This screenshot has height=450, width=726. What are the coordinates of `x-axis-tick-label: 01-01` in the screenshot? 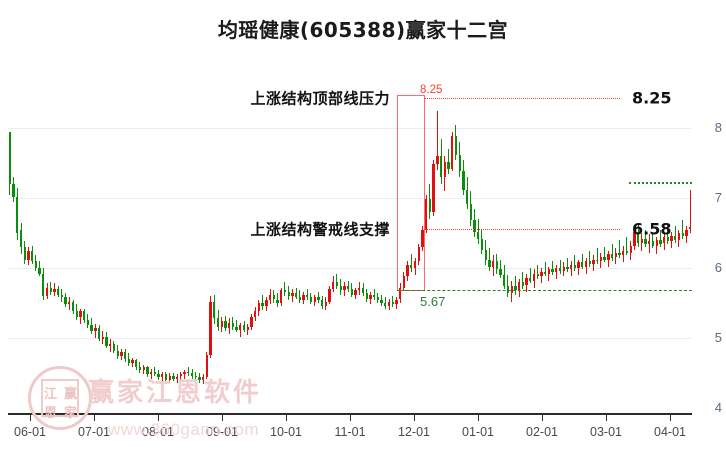 It's located at (478, 432).